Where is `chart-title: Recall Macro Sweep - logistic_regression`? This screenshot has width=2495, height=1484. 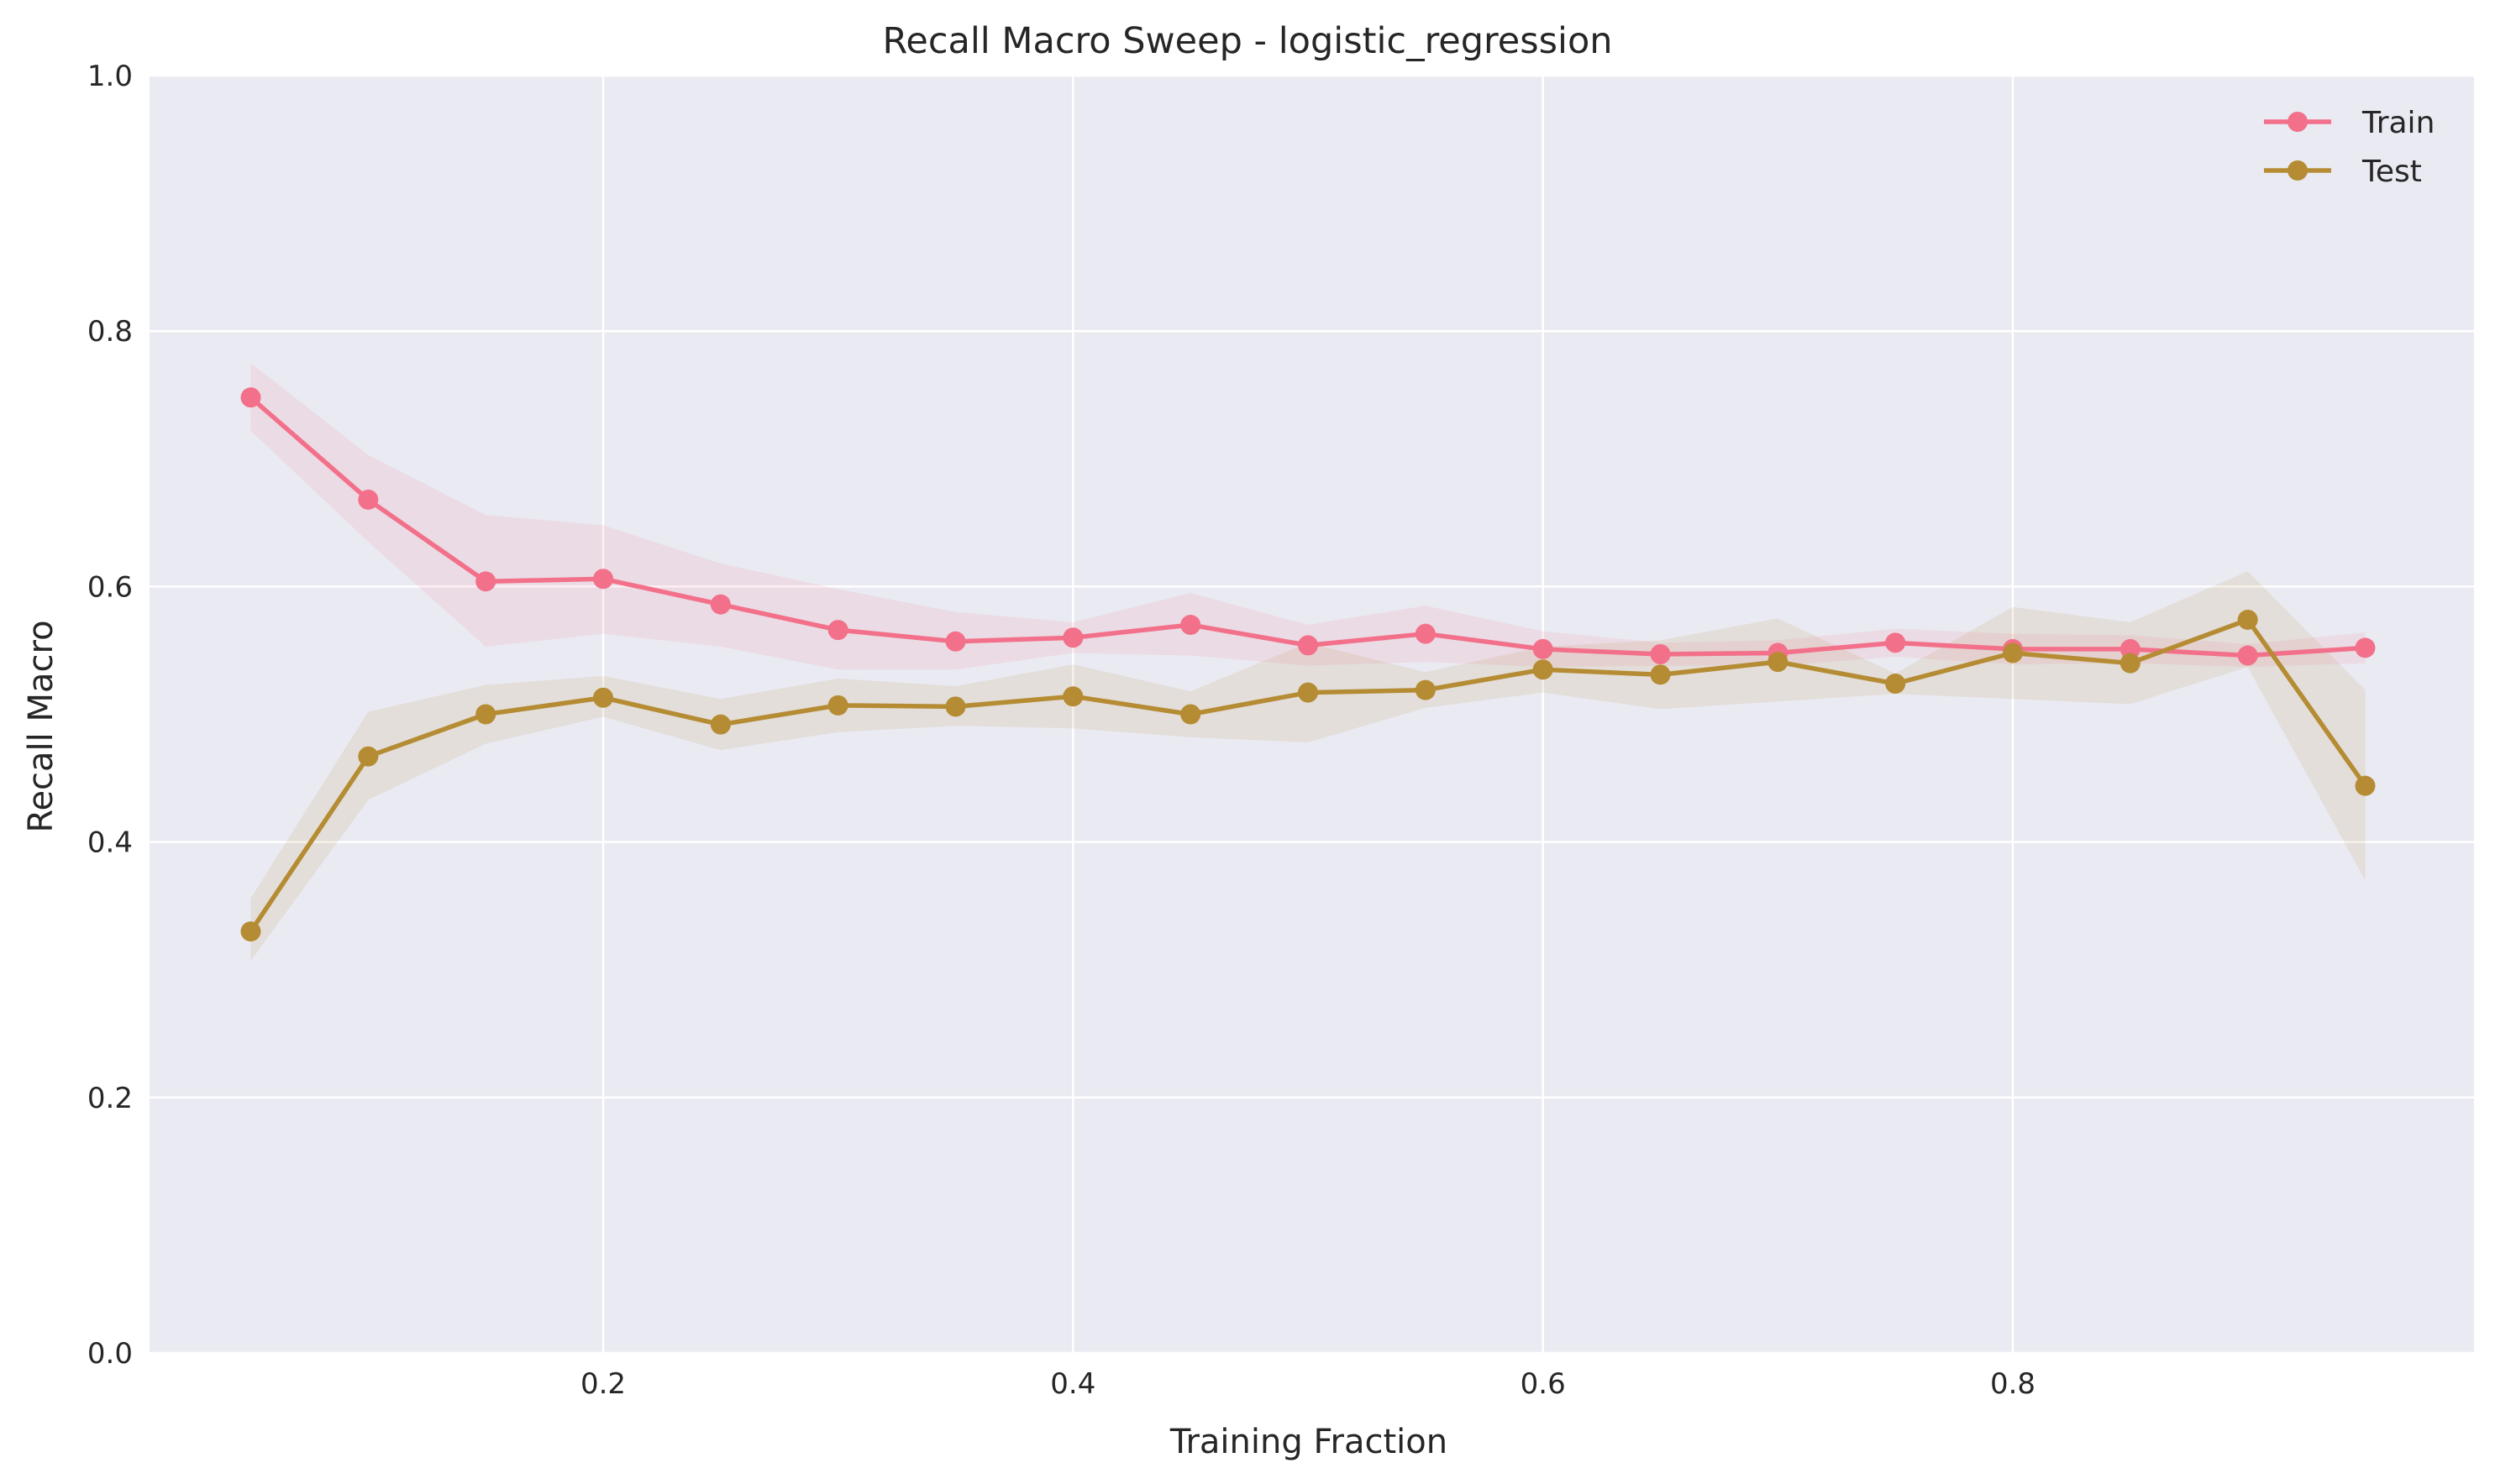 chart-title: Recall Macro Sweep - logistic_regression is located at coordinates (1247, 41).